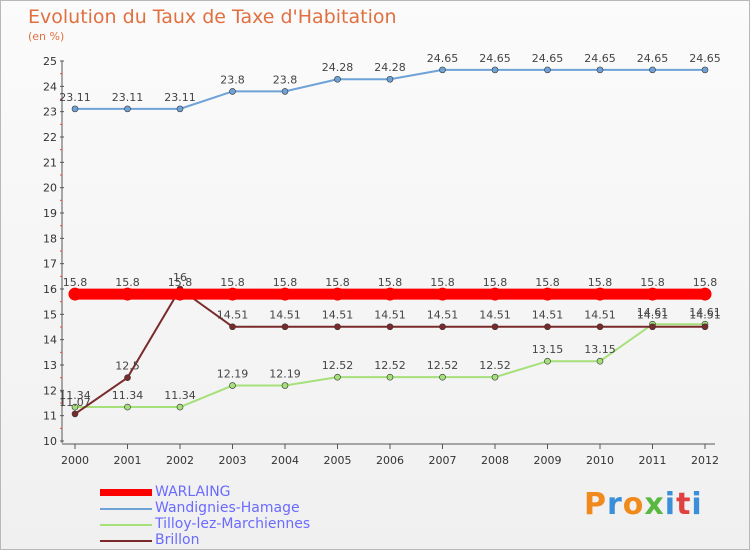  I want to click on legend-label-wandignies-hamage: Wandignies-Hamage, so click(227, 508).